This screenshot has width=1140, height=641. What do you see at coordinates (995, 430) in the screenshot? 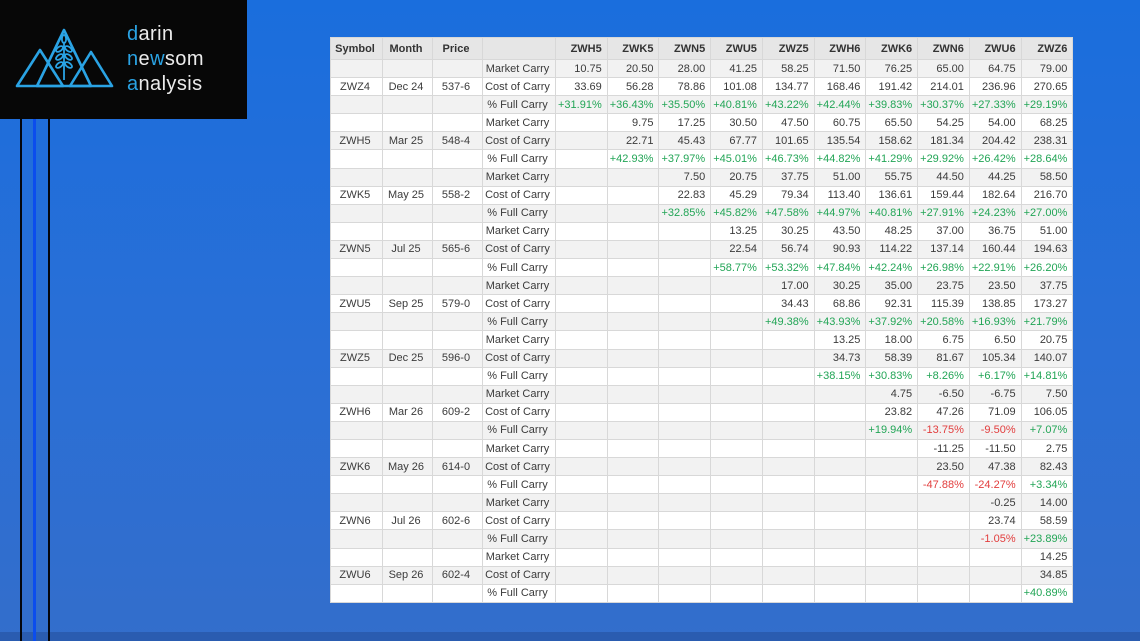
I see `data-cell: -9.50%` at bounding box center [995, 430].